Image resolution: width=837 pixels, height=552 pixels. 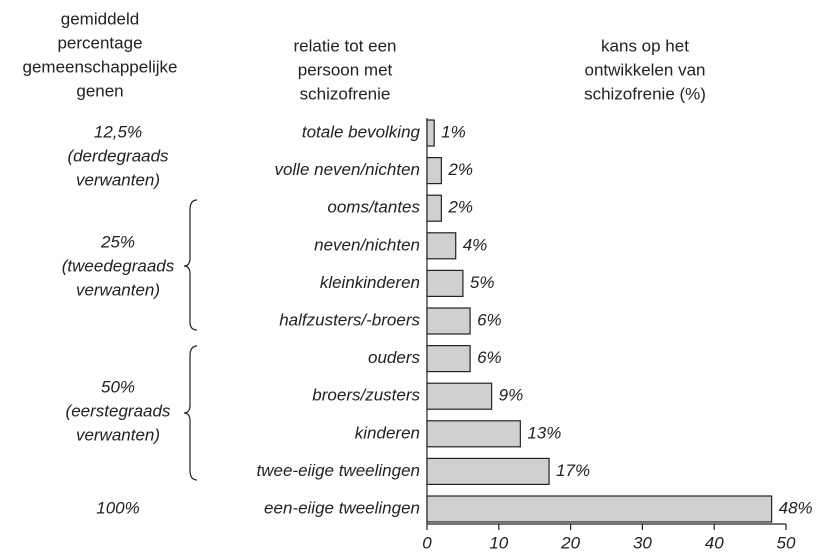 What do you see at coordinates (118, 265) in the screenshot?
I see `group-label: (tweedegraads` at bounding box center [118, 265].